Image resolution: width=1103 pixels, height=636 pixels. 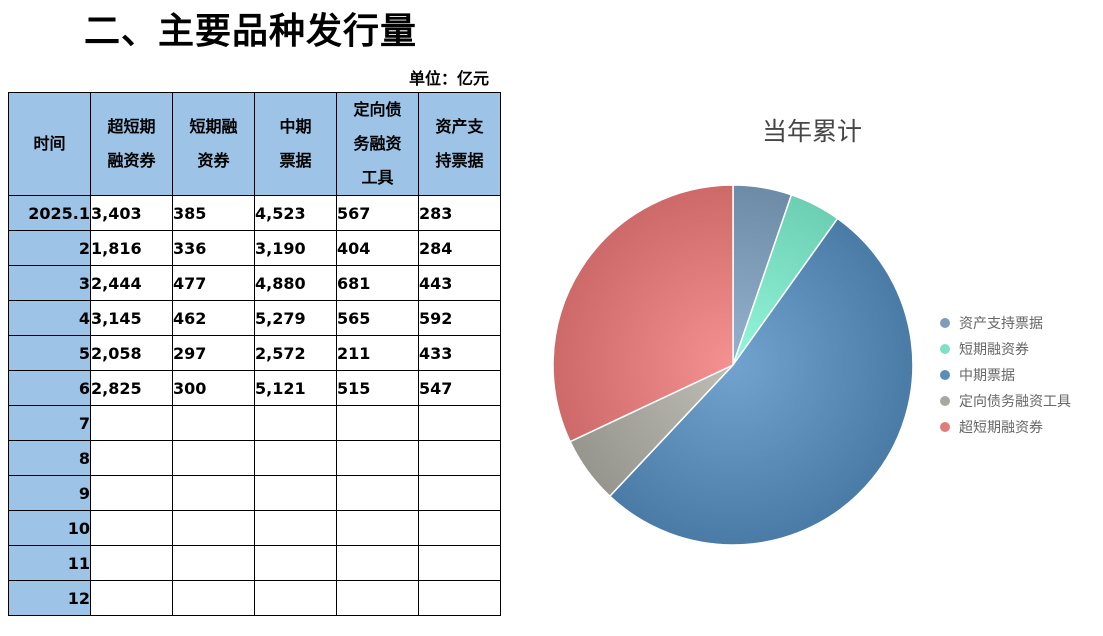 What do you see at coordinates (213, 318) in the screenshot?
I see `row-value-cell: 462` at bounding box center [213, 318].